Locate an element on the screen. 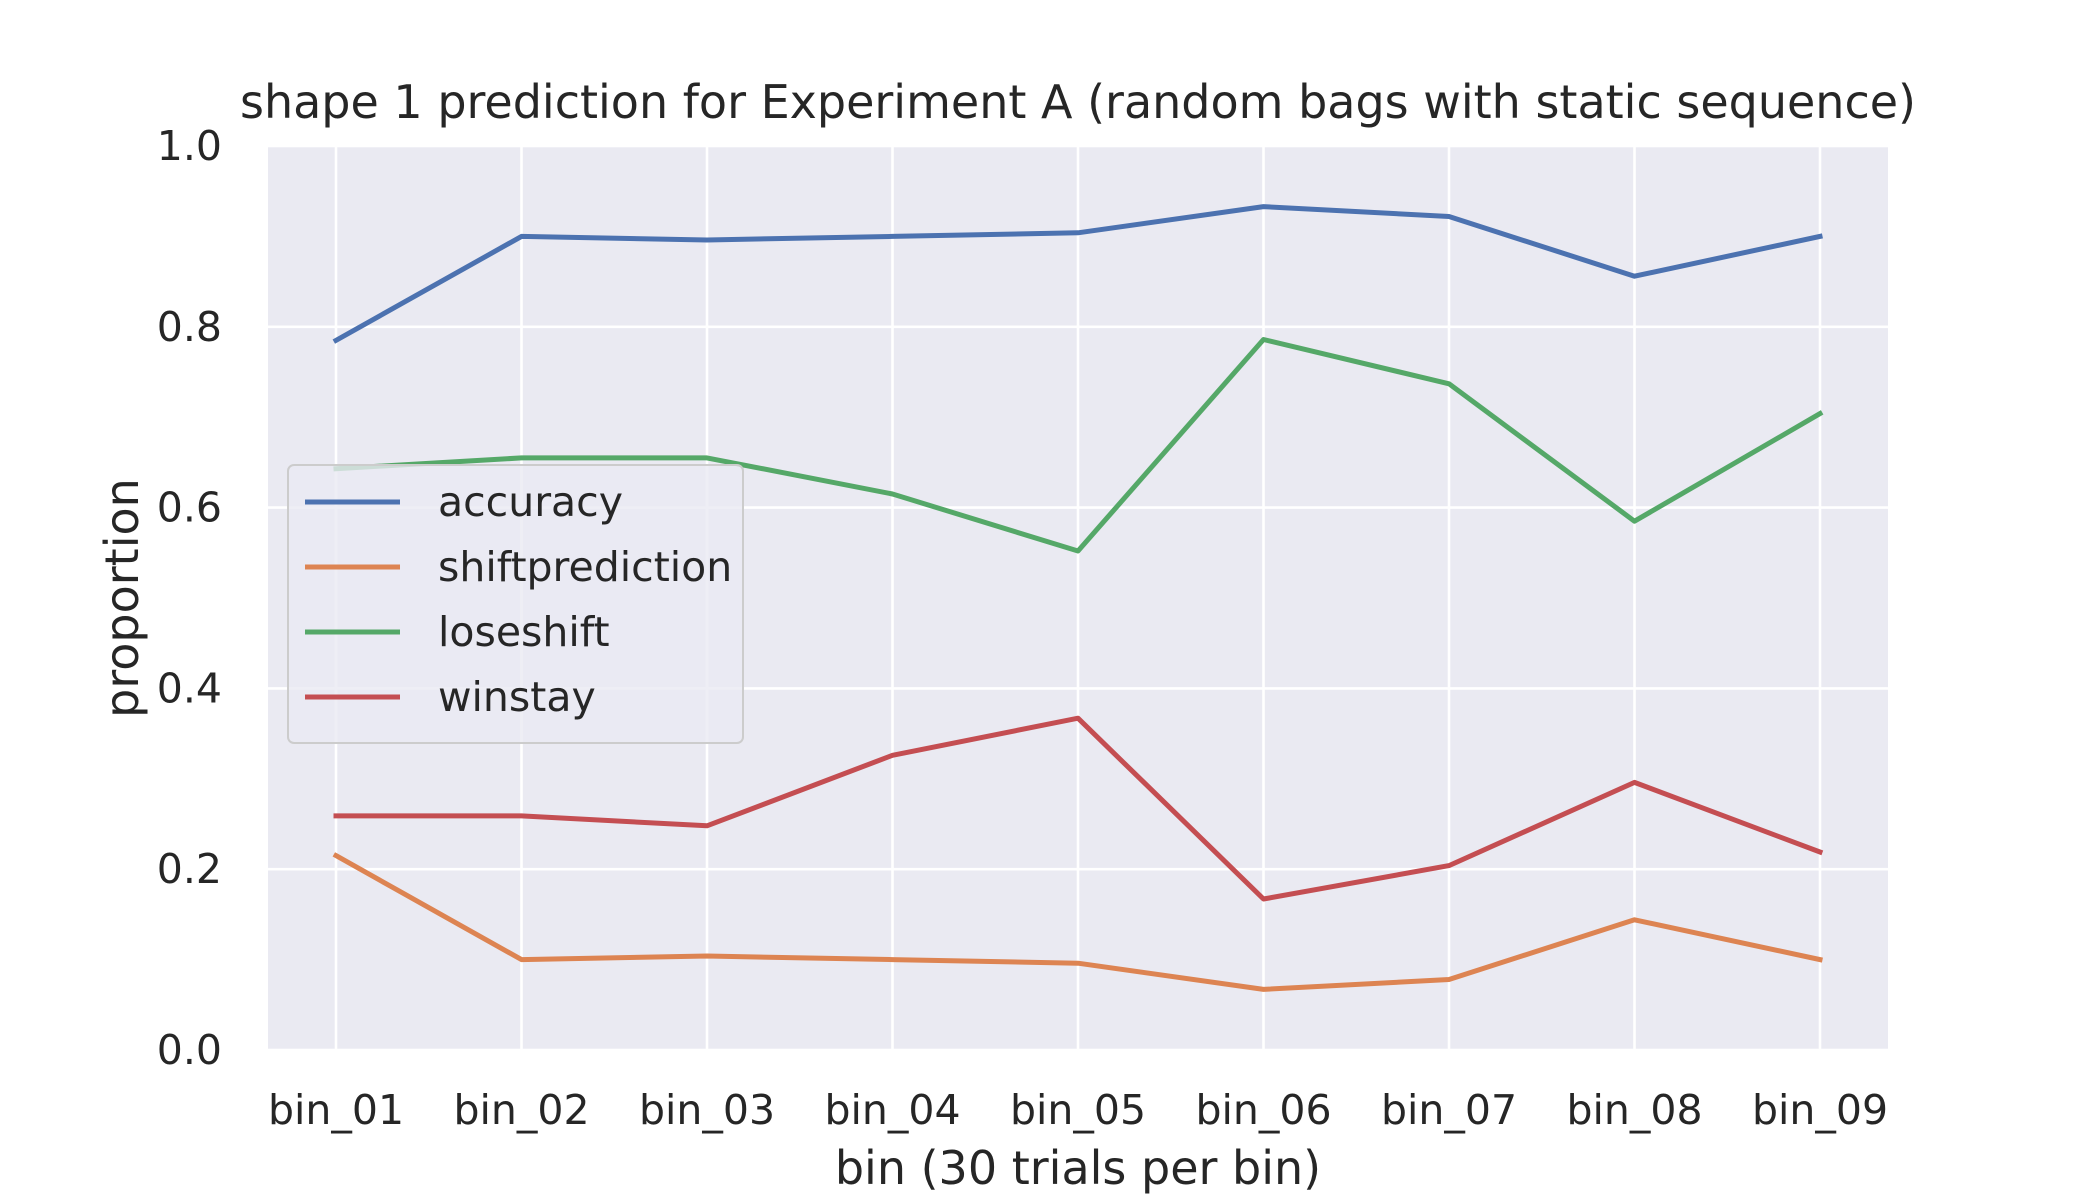  y-tick-label: 1.0 is located at coordinates (189, 146).